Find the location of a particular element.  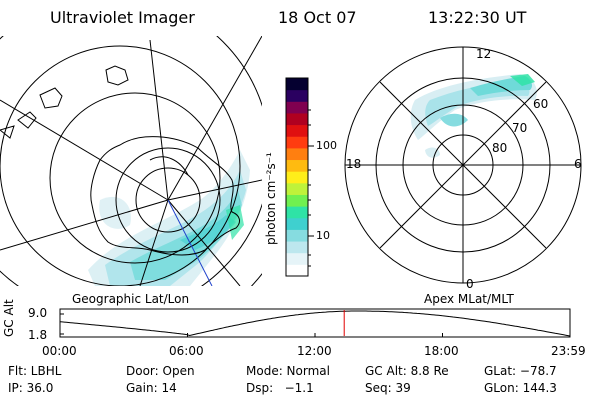

orbit-xtick-2359: 23:59 is located at coordinates (568, 351).